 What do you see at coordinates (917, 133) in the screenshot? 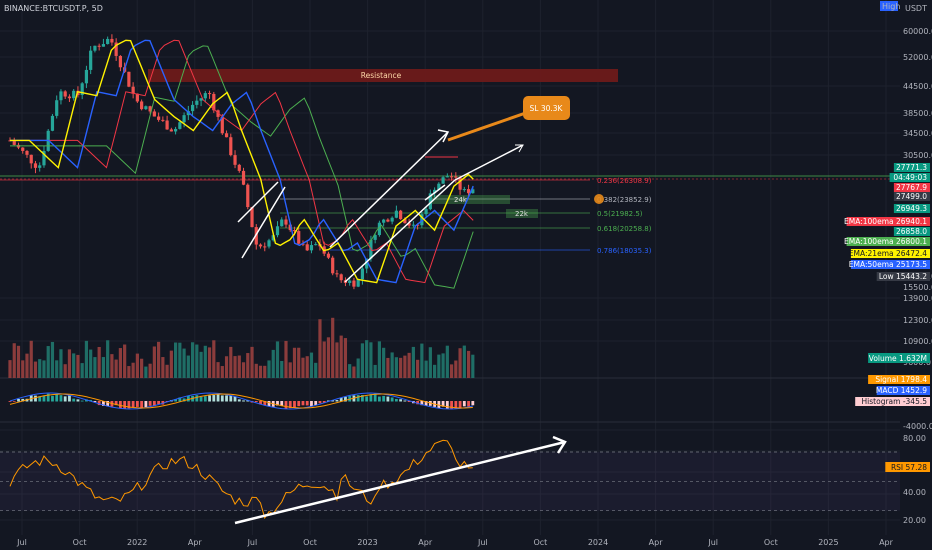
I see `price-tick: 34500.0` at bounding box center [917, 133].